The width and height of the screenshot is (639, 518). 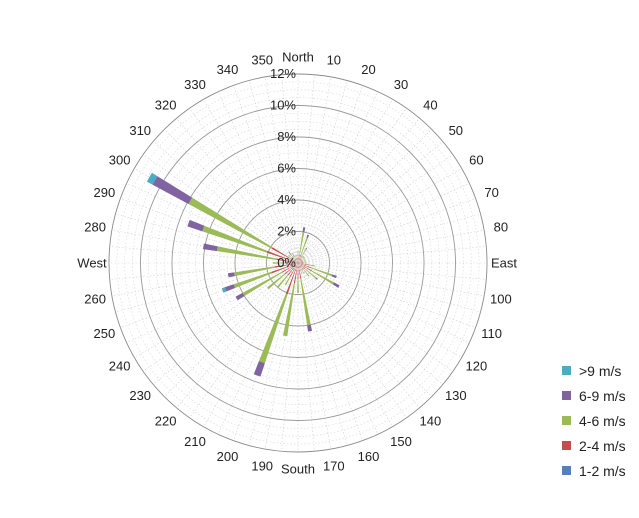 I want to click on direction-label: 100, so click(x=501, y=298).